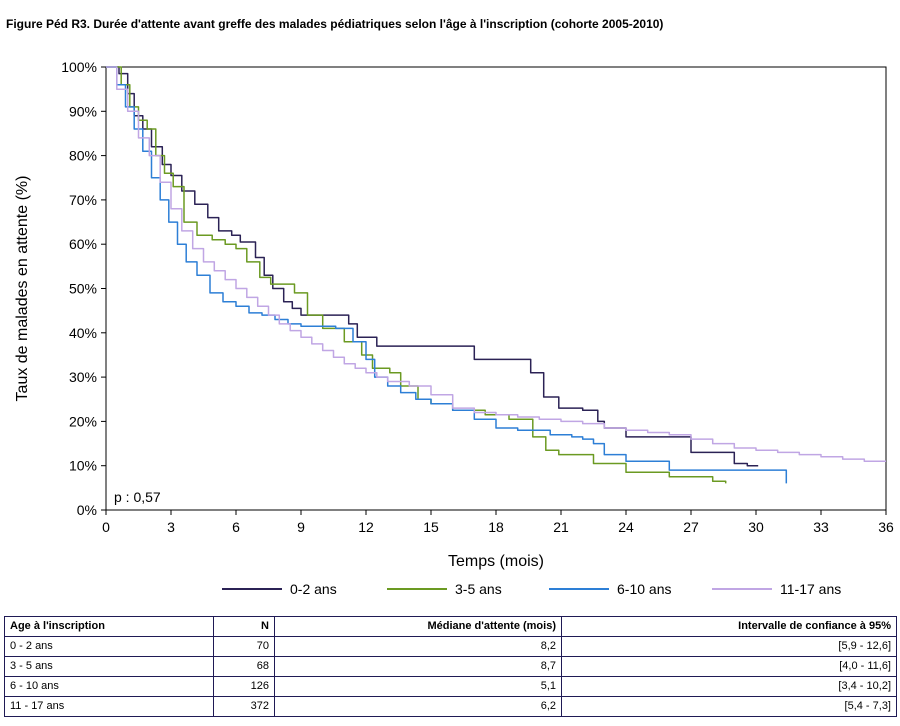 Image resolution: width=900 pixels, height=726 pixels. Describe the element at coordinates (83, 466) in the screenshot. I see `y-tick-label: 10%` at that location.